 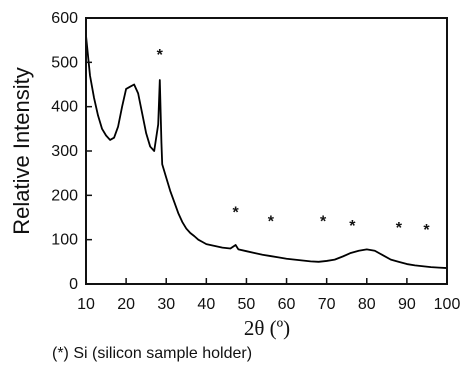 What do you see at coordinates (64, 62) in the screenshot?
I see `y-tick-label: 500` at bounding box center [64, 62].